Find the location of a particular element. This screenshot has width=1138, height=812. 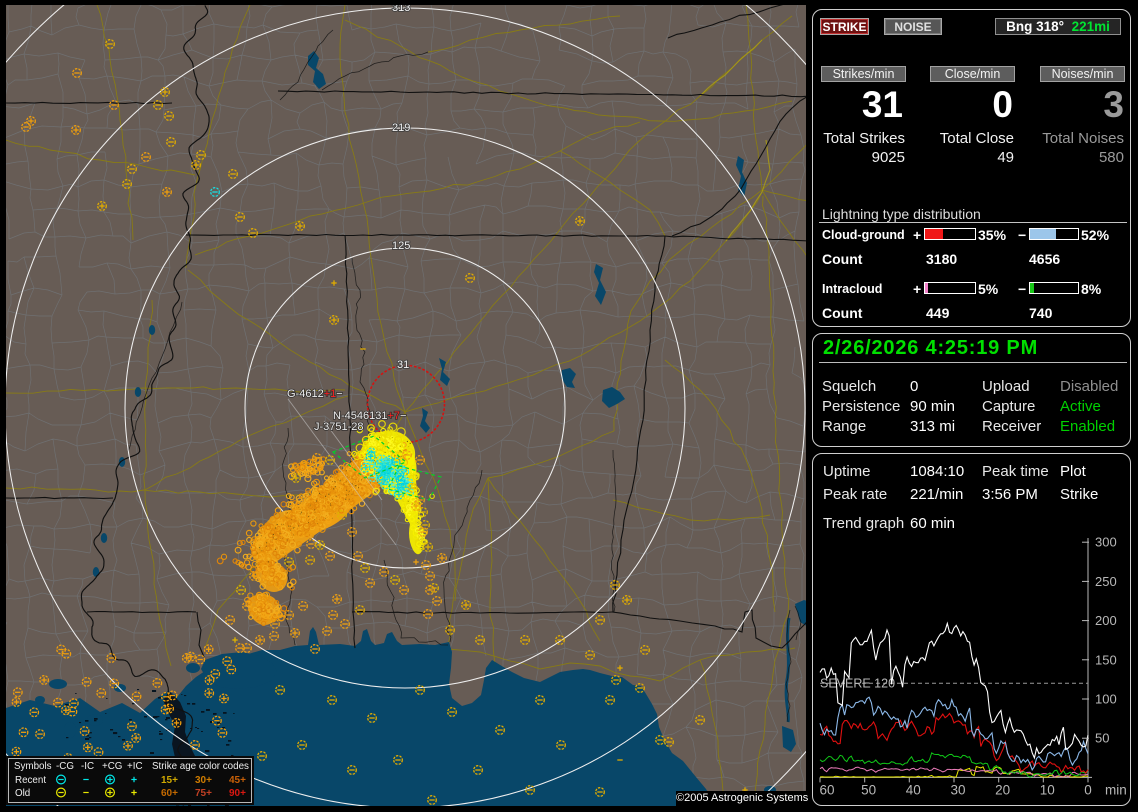

svg-text: 125 is located at coordinates (401, 246).